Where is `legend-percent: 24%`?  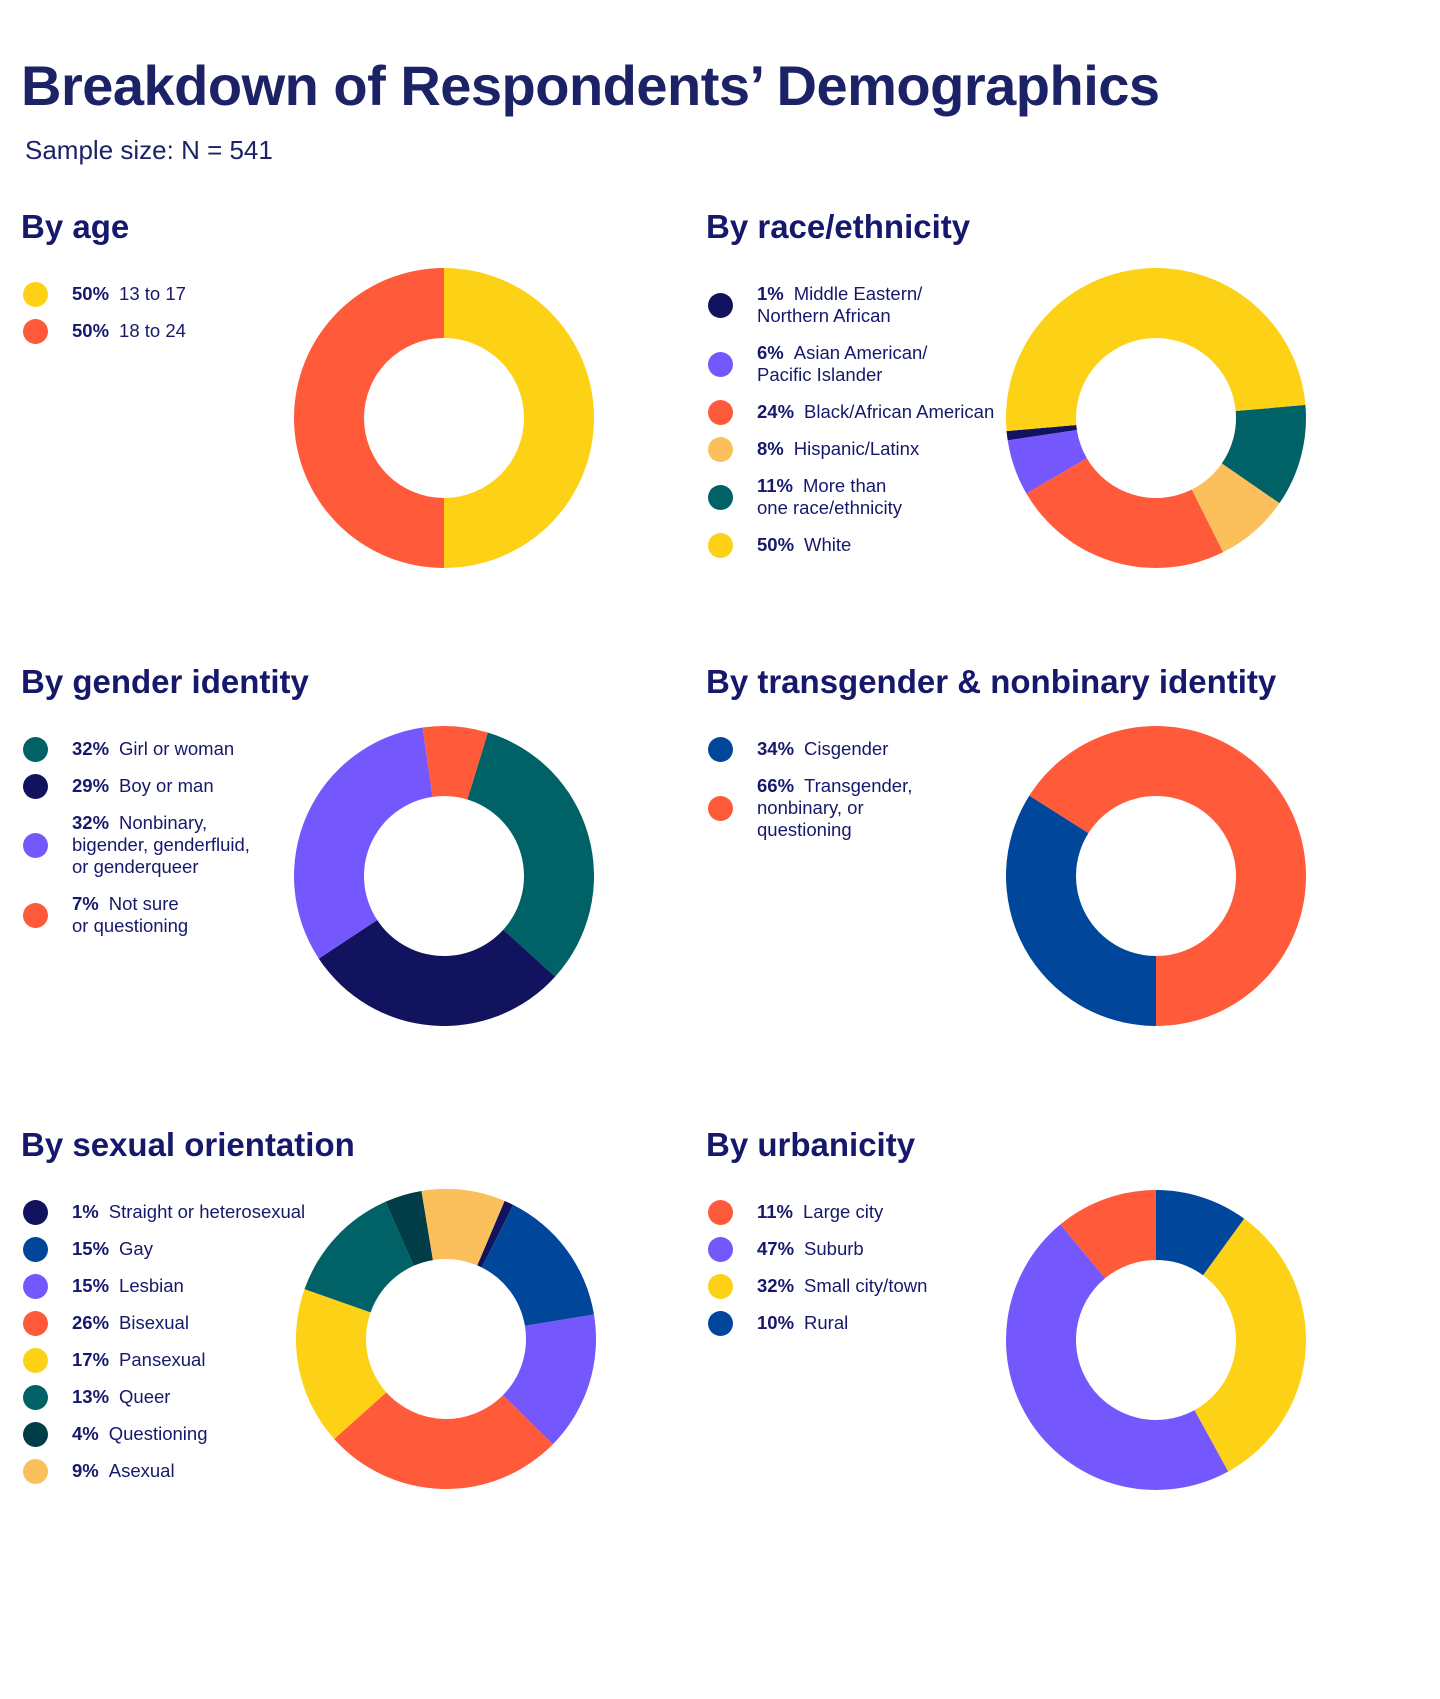
legend-percent: 24% is located at coordinates (776, 411).